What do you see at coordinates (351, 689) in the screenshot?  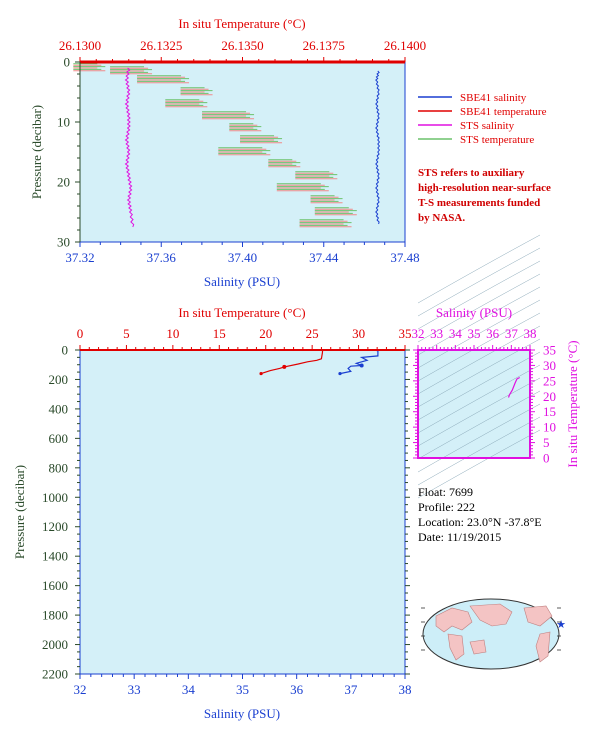 I see `bottom-chart-salinity-tick-label: 37` at bounding box center [351, 689].